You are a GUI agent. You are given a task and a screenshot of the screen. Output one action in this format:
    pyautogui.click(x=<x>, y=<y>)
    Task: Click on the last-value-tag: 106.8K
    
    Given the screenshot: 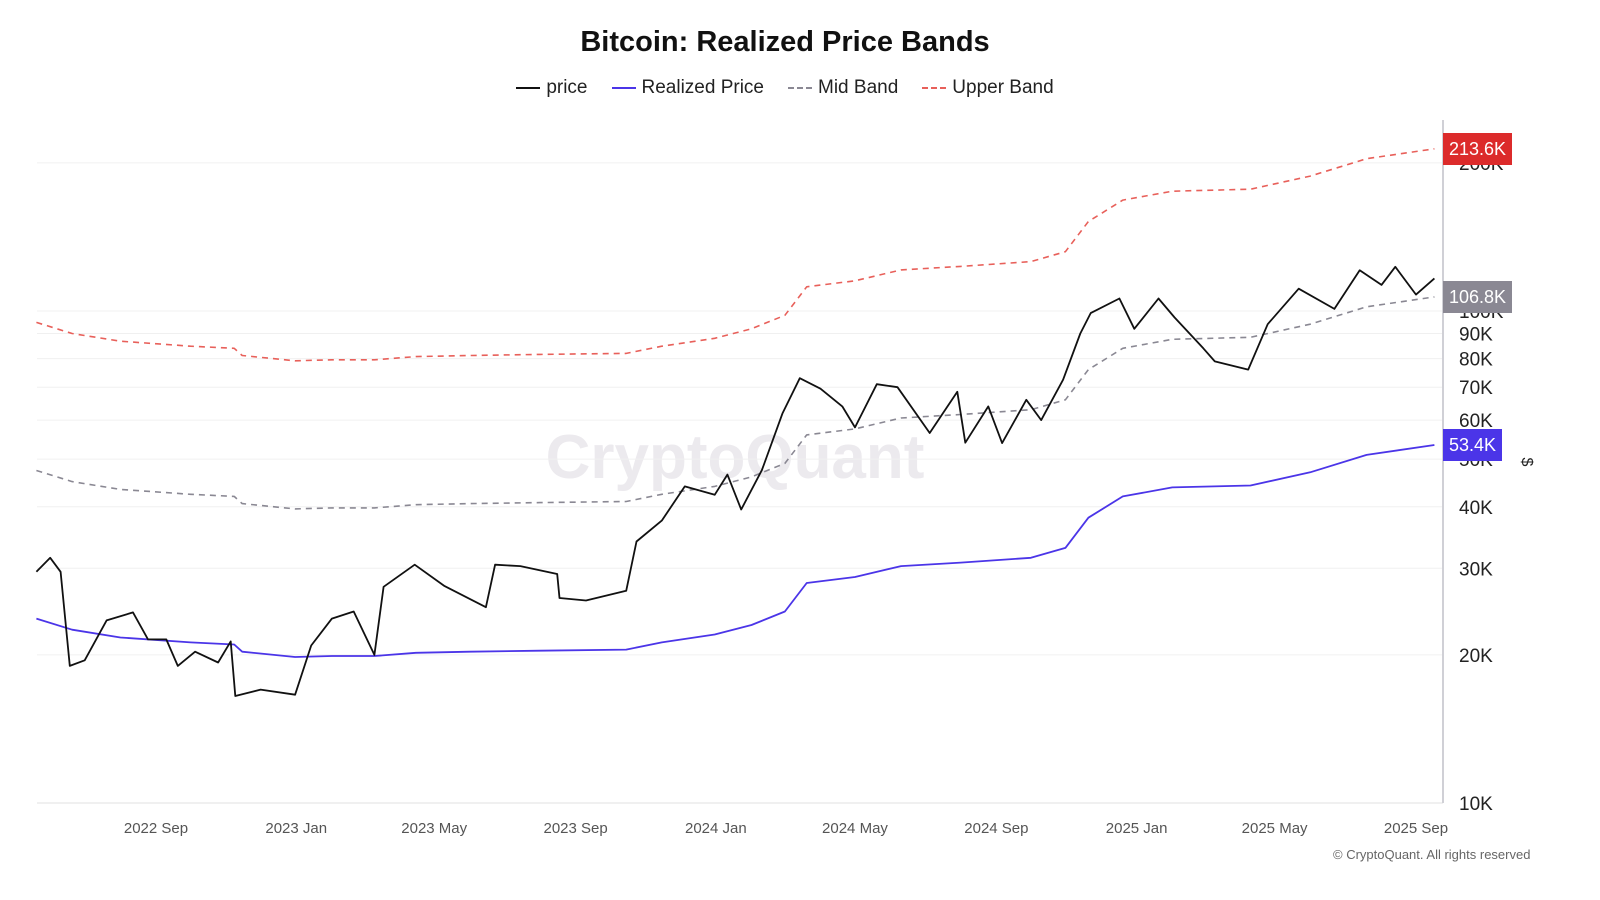 What is the action you would take?
    pyautogui.click(x=1478, y=296)
    